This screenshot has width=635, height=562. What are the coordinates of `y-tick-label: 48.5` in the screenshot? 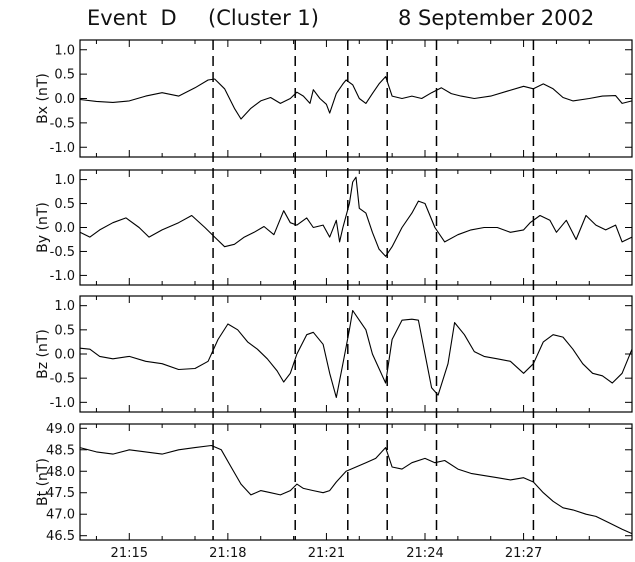 It's located at (60, 450).